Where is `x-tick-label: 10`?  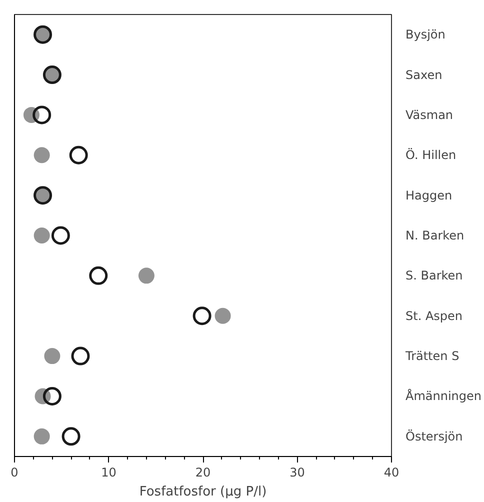
x-tick-label: 10 is located at coordinates (108, 473).